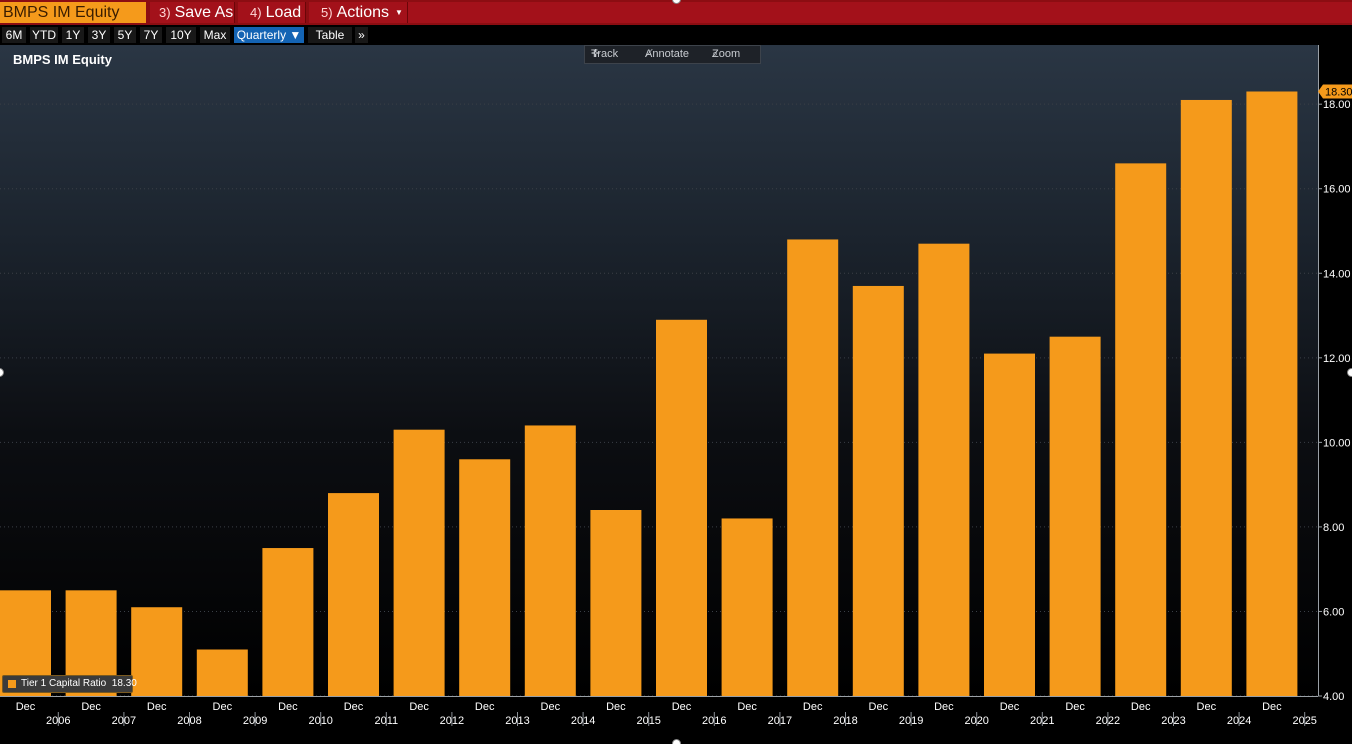  I want to click on chart-title: BMPS IM Equity, so click(62, 59).